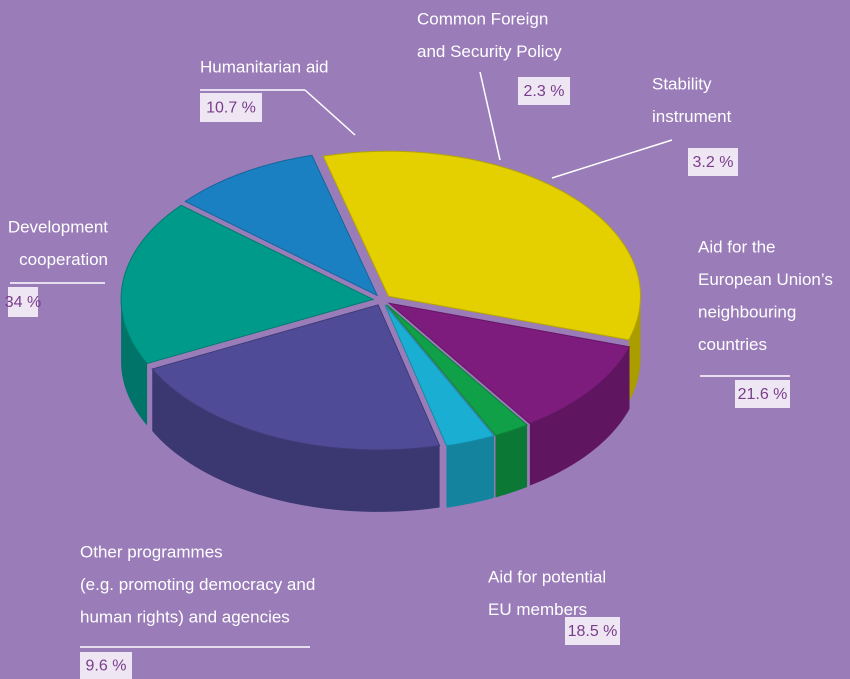 The image size is (850, 679). I want to click on category-label: Aid for potential, so click(547, 576).